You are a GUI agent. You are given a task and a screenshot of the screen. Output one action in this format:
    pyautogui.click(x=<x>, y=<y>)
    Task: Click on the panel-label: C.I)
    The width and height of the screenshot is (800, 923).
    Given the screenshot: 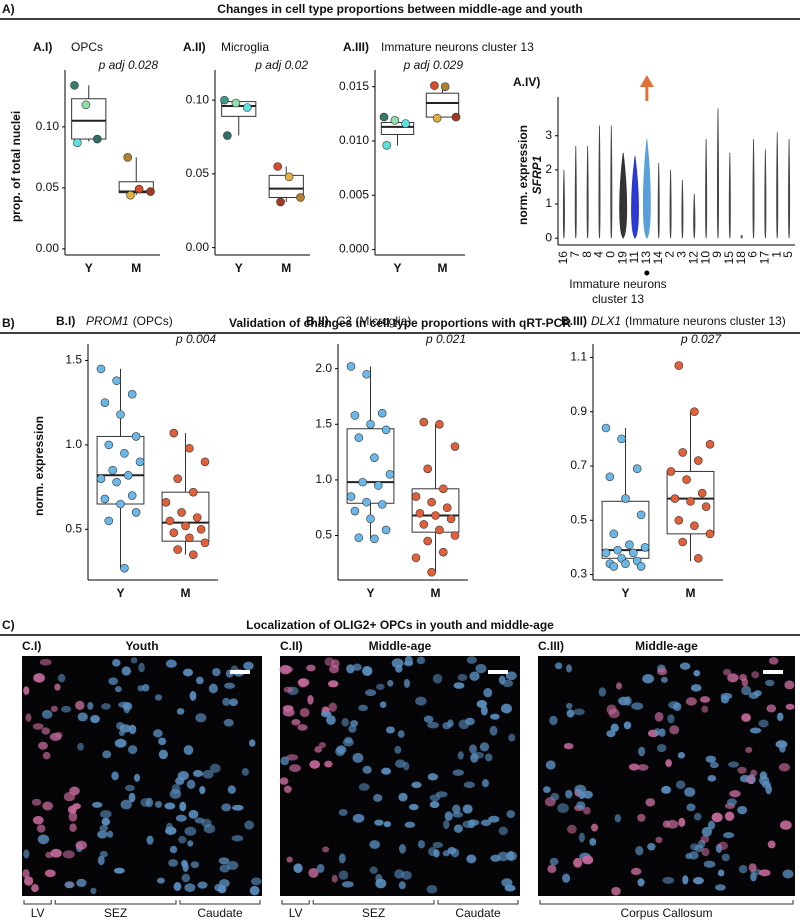 What is the action you would take?
    pyautogui.click(x=31, y=646)
    